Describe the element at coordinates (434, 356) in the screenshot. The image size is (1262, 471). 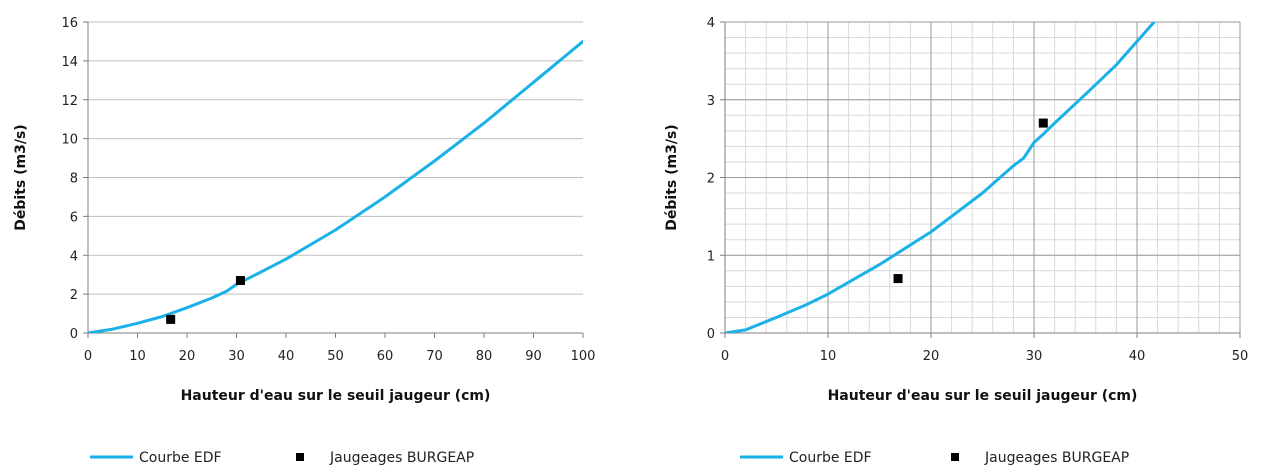
I see `x-tick-label: 70` at that location.